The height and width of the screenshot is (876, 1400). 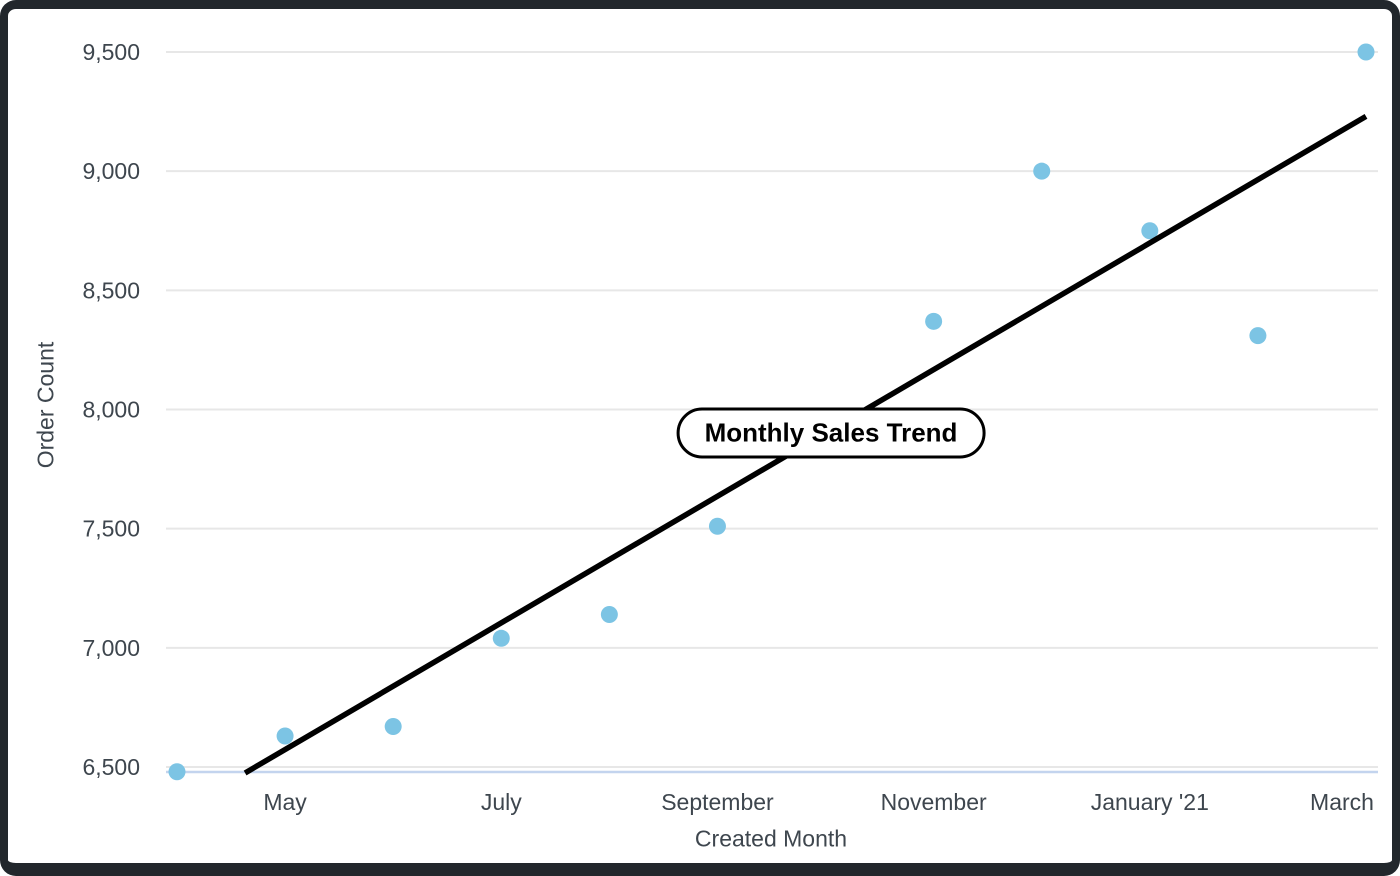 What do you see at coordinates (111, 290) in the screenshot?
I see `y-tick-label: 8,500` at bounding box center [111, 290].